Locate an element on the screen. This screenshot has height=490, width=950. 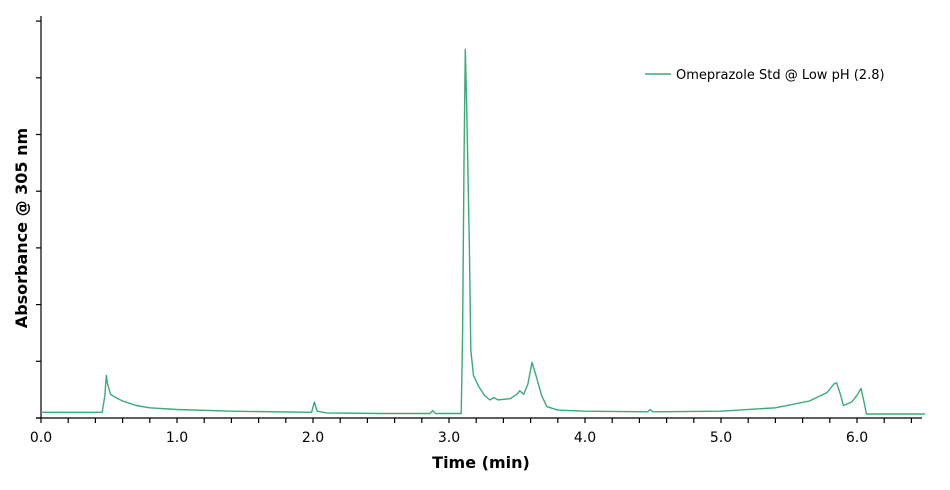
x-axis-title: Time (min) is located at coordinates (481, 462).